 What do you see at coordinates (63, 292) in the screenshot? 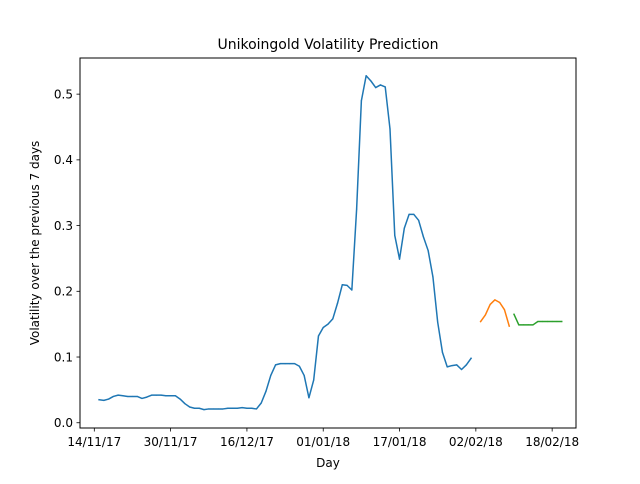
I see `y-tick-label: 0.2` at bounding box center [63, 292].